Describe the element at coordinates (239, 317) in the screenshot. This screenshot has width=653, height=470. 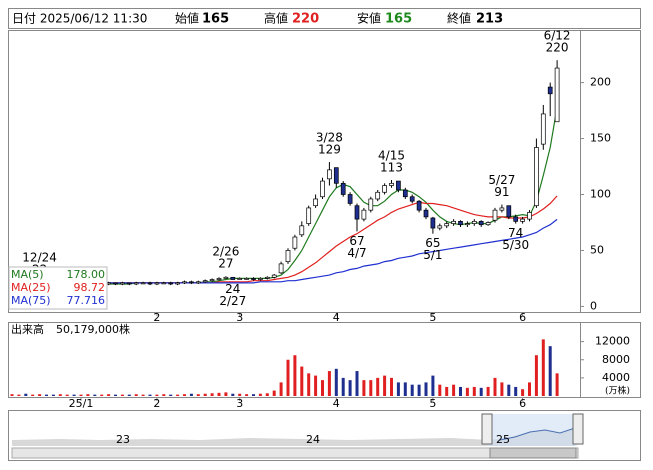
I see `x-tick-label: 3` at that location.